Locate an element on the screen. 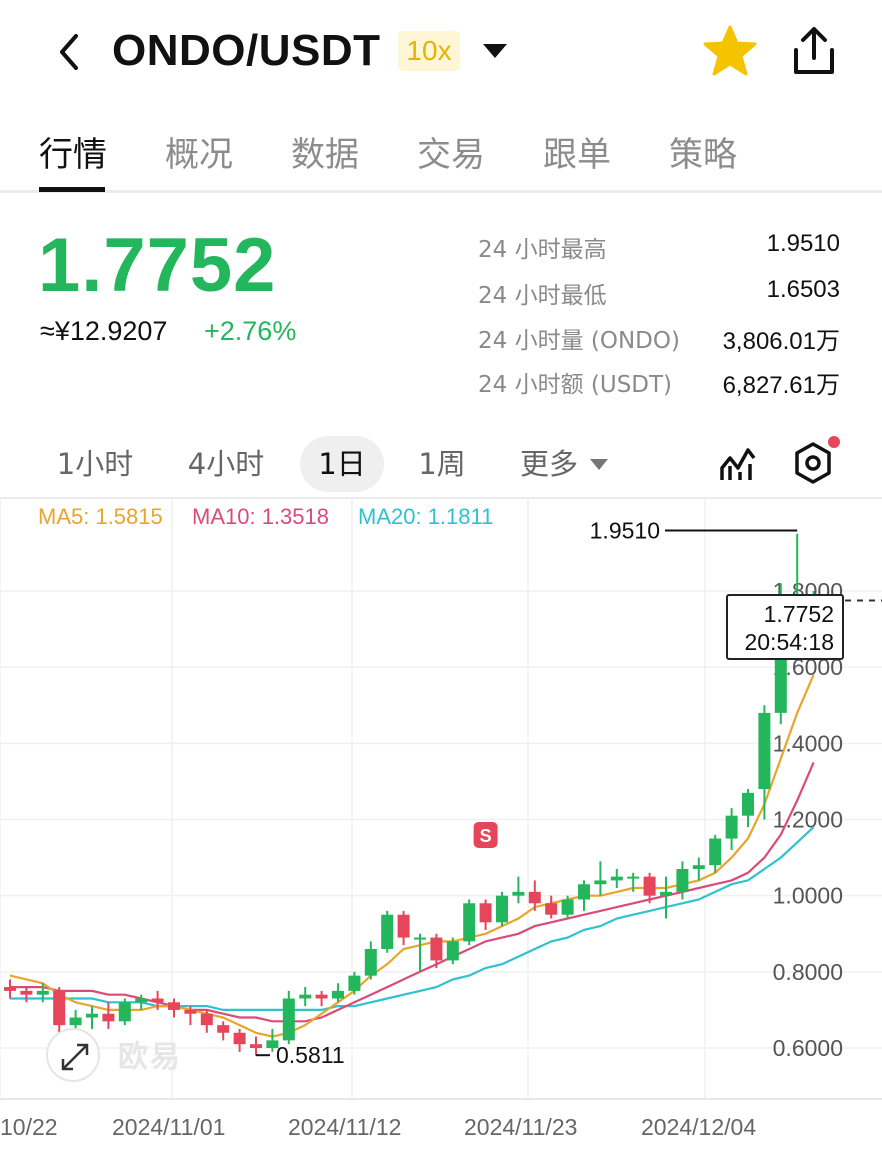 The height and width of the screenshot is (1152, 882). app-header: ONDO/USDT 10x is located at coordinates (441, 52).